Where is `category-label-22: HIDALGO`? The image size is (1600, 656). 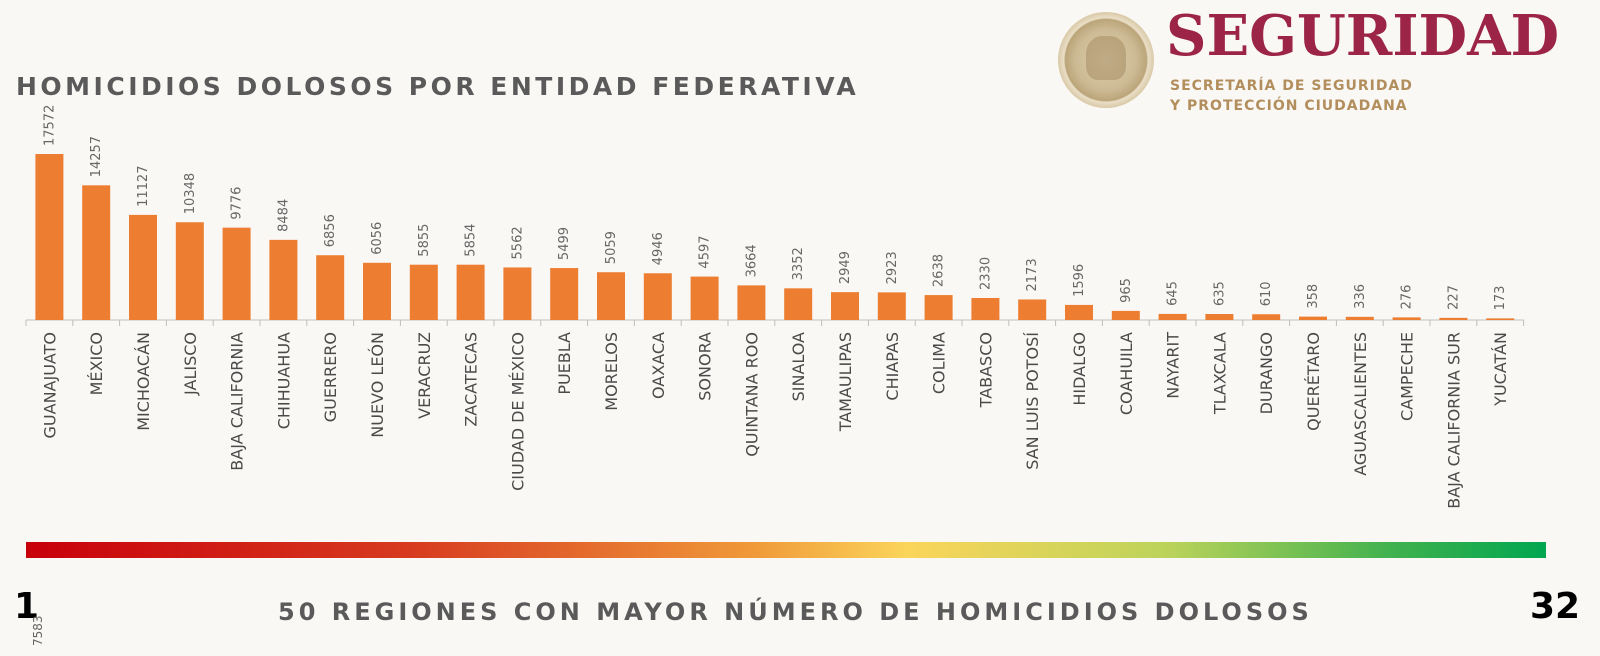
category-label-22: HIDALGO is located at coordinates (1079, 369).